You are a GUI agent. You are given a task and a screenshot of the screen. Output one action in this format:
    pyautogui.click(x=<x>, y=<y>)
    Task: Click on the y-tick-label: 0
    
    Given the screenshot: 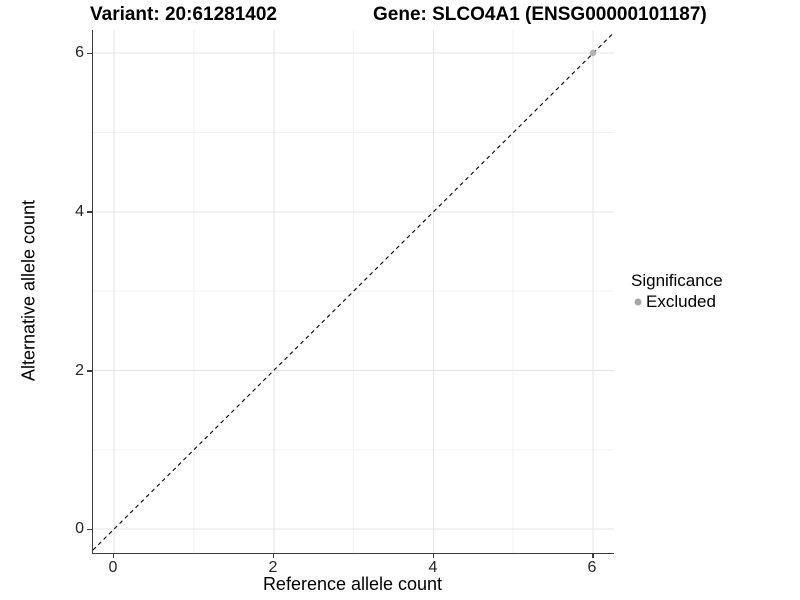 What is the action you would take?
    pyautogui.click(x=79, y=528)
    